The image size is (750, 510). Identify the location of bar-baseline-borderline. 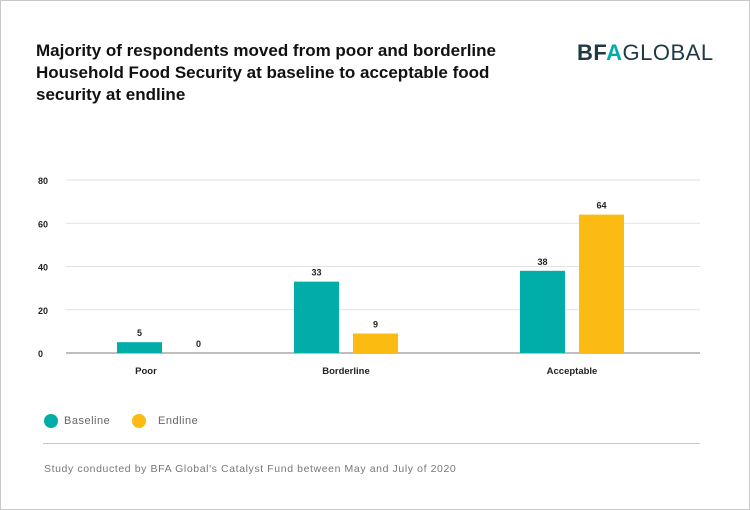
(316, 317).